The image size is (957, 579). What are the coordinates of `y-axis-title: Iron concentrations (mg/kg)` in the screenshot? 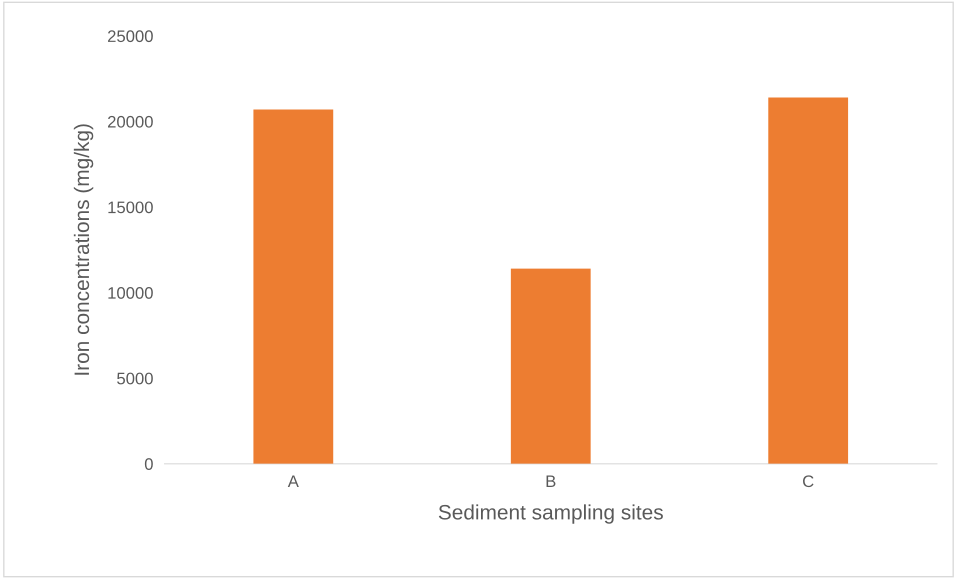 It's located at (84, 249).